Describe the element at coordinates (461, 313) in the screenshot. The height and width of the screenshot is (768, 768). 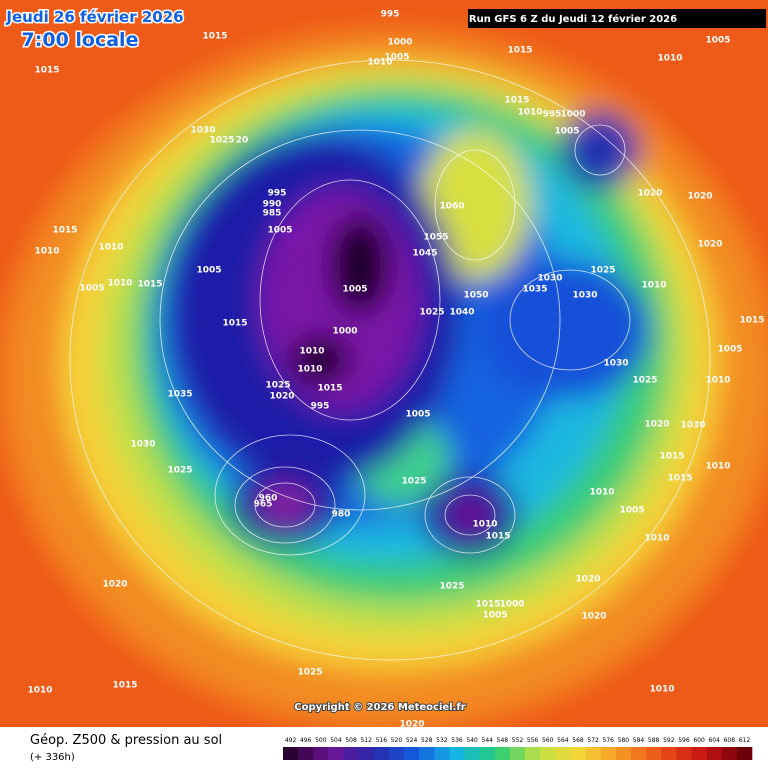
I see `pressure-label: 1040` at that location.